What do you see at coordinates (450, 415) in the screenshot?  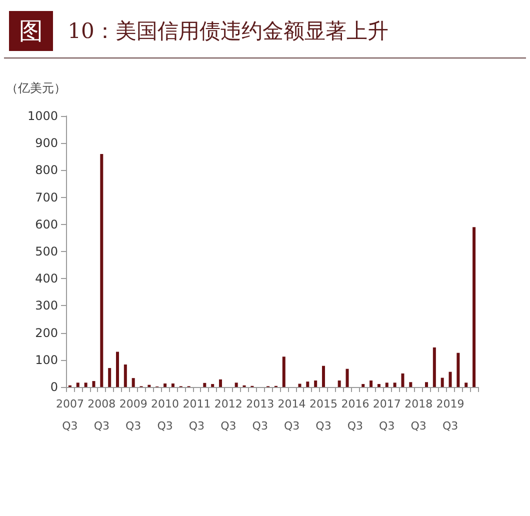 I see `x-tick-label: 2019 Q3` at bounding box center [450, 415].